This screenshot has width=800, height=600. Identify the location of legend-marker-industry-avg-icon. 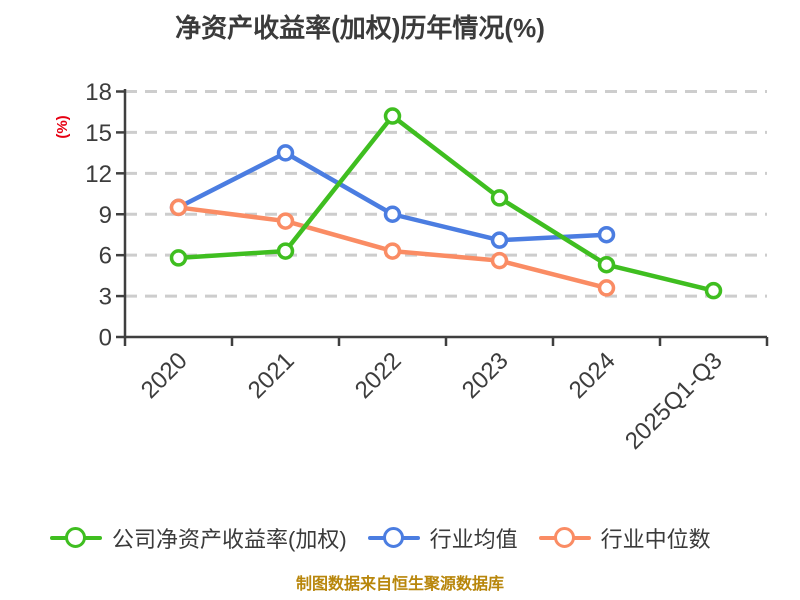
(393, 538).